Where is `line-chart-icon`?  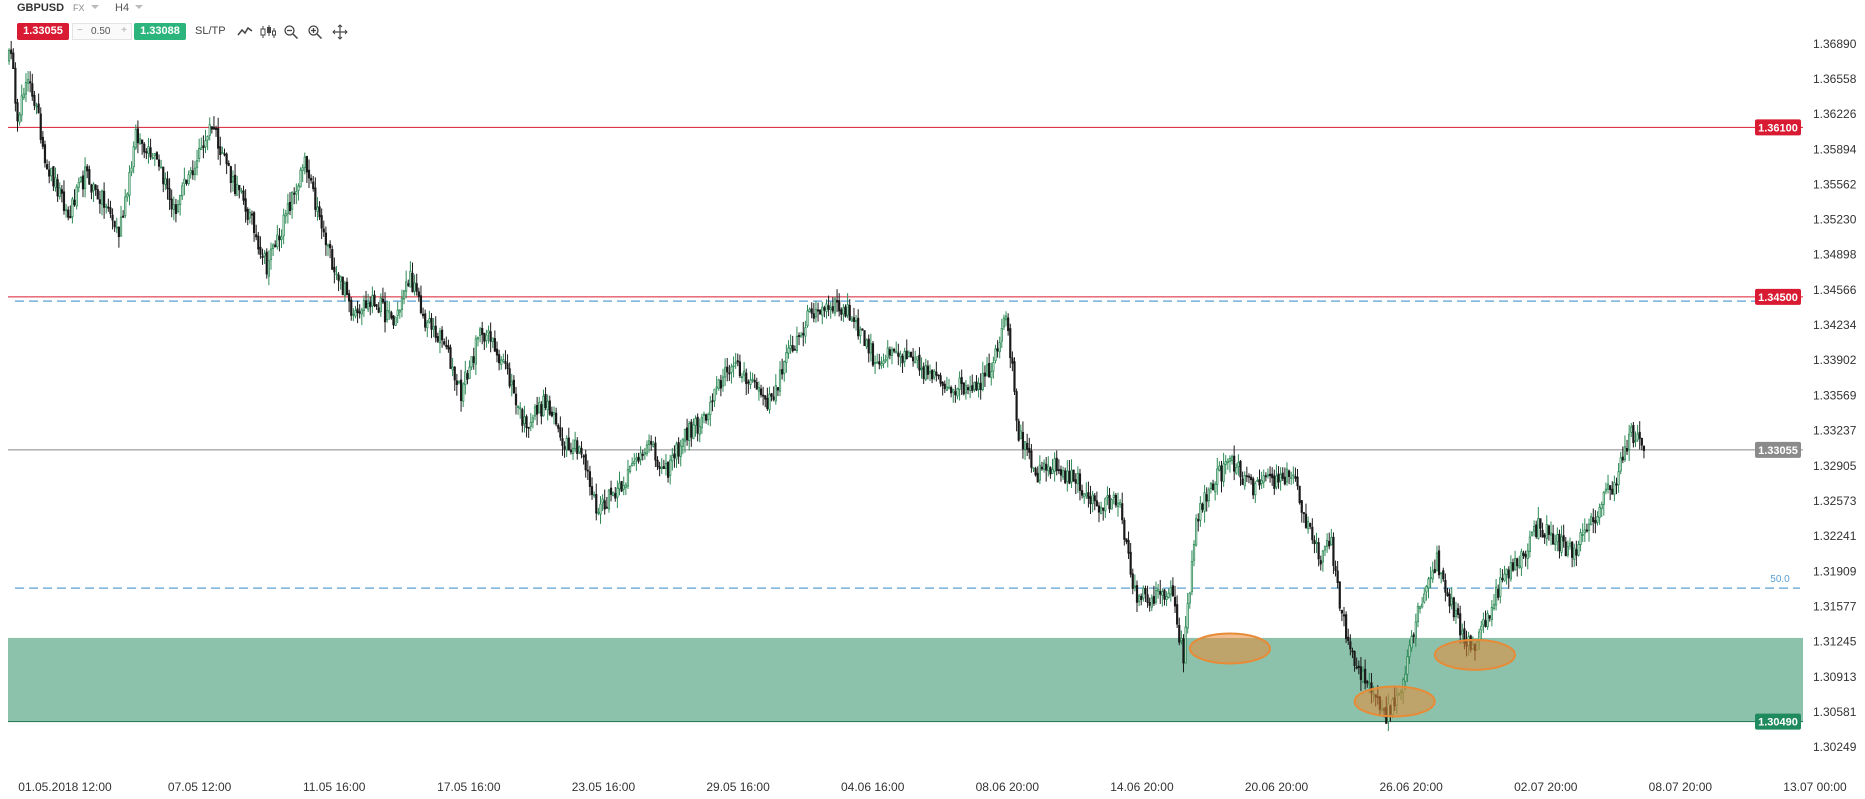 line-chart-icon is located at coordinates (245, 32).